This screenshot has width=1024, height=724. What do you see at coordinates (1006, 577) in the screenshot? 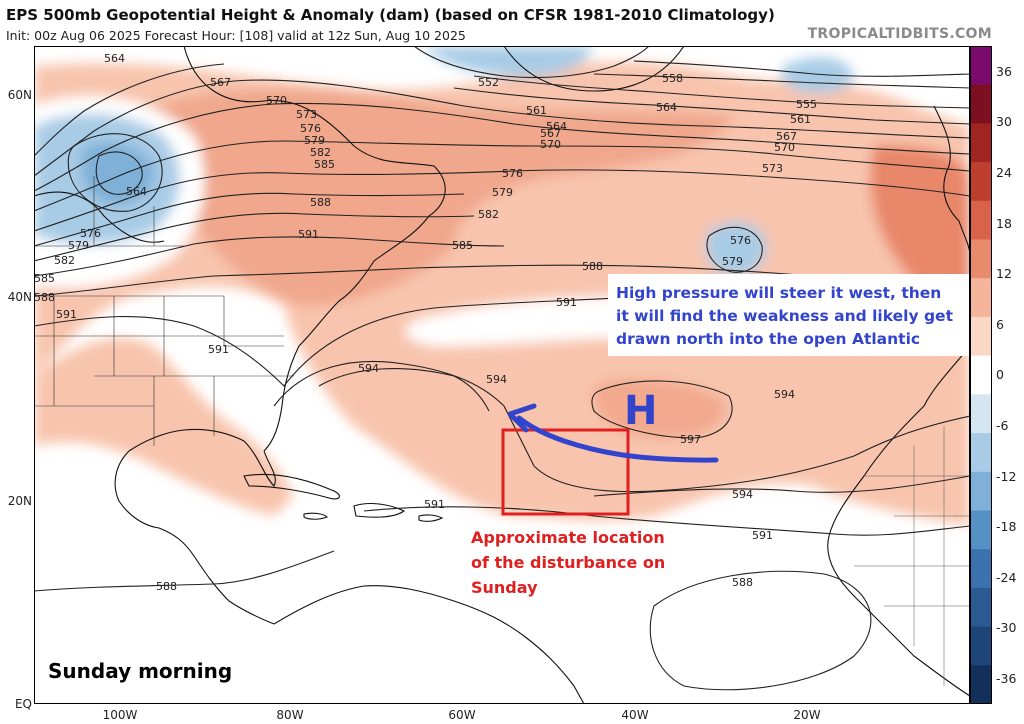
I see `colorbar-label-neg24: -24` at bounding box center [1006, 577].